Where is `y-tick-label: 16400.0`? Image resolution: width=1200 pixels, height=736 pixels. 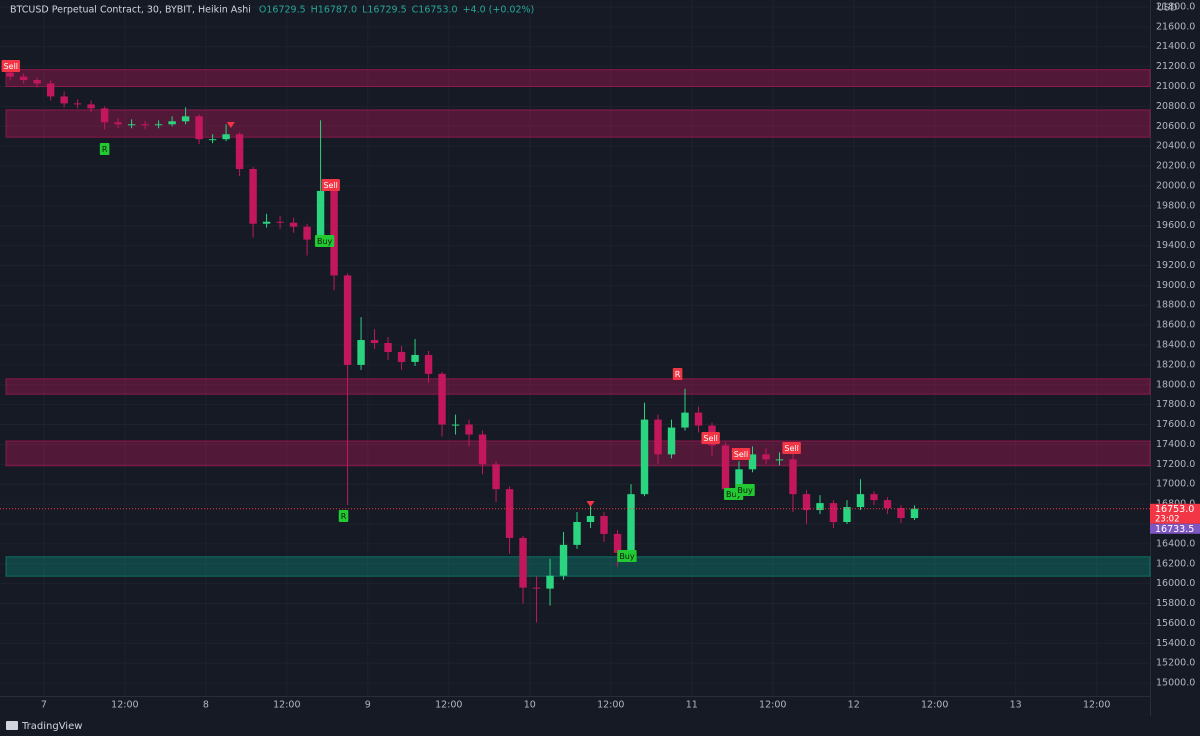 y-tick-label: 16400.0 is located at coordinates (1175, 543).